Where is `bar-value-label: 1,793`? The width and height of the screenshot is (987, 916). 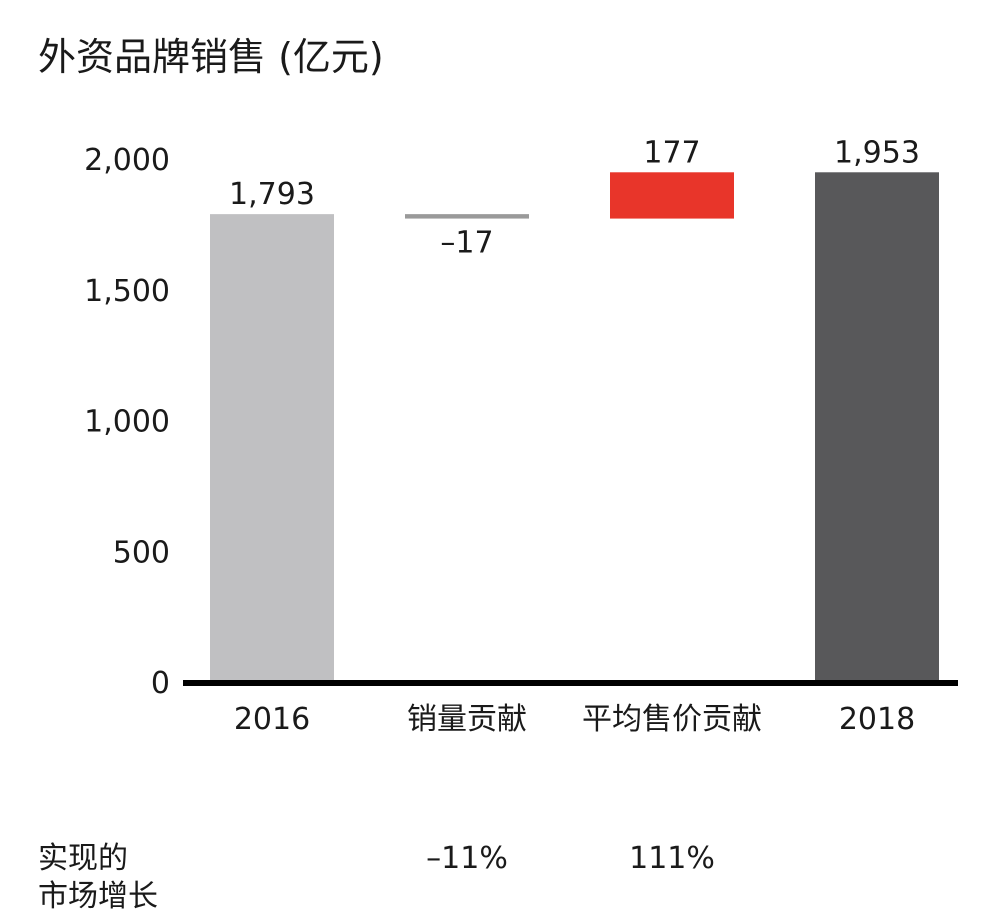 bar-value-label: 1,793 is located at coordinates (272, 194).